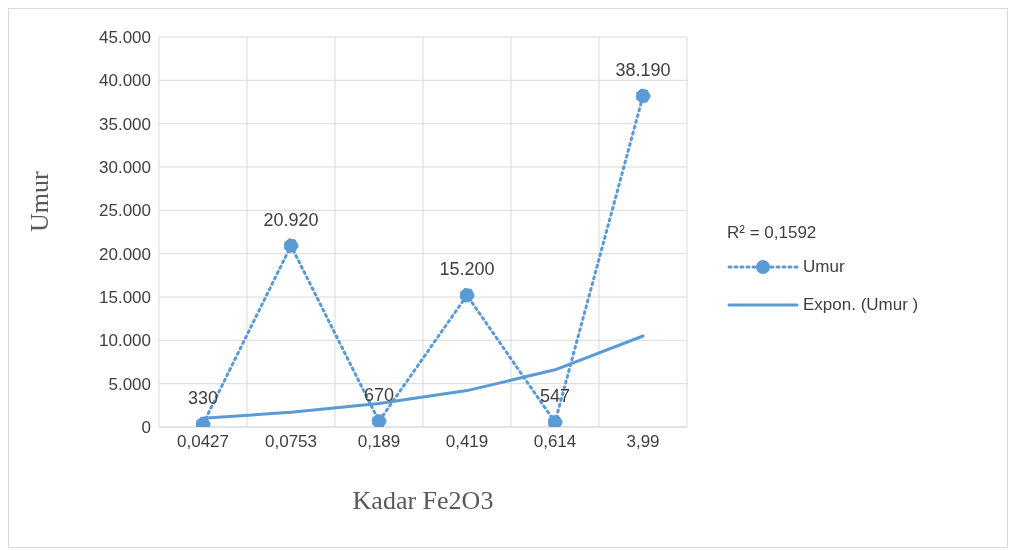  What do you see at coordinates (861, 305) in the screenshot?
I see `legend-label: Expon. (Umur )` at bounding box center [861, 305].